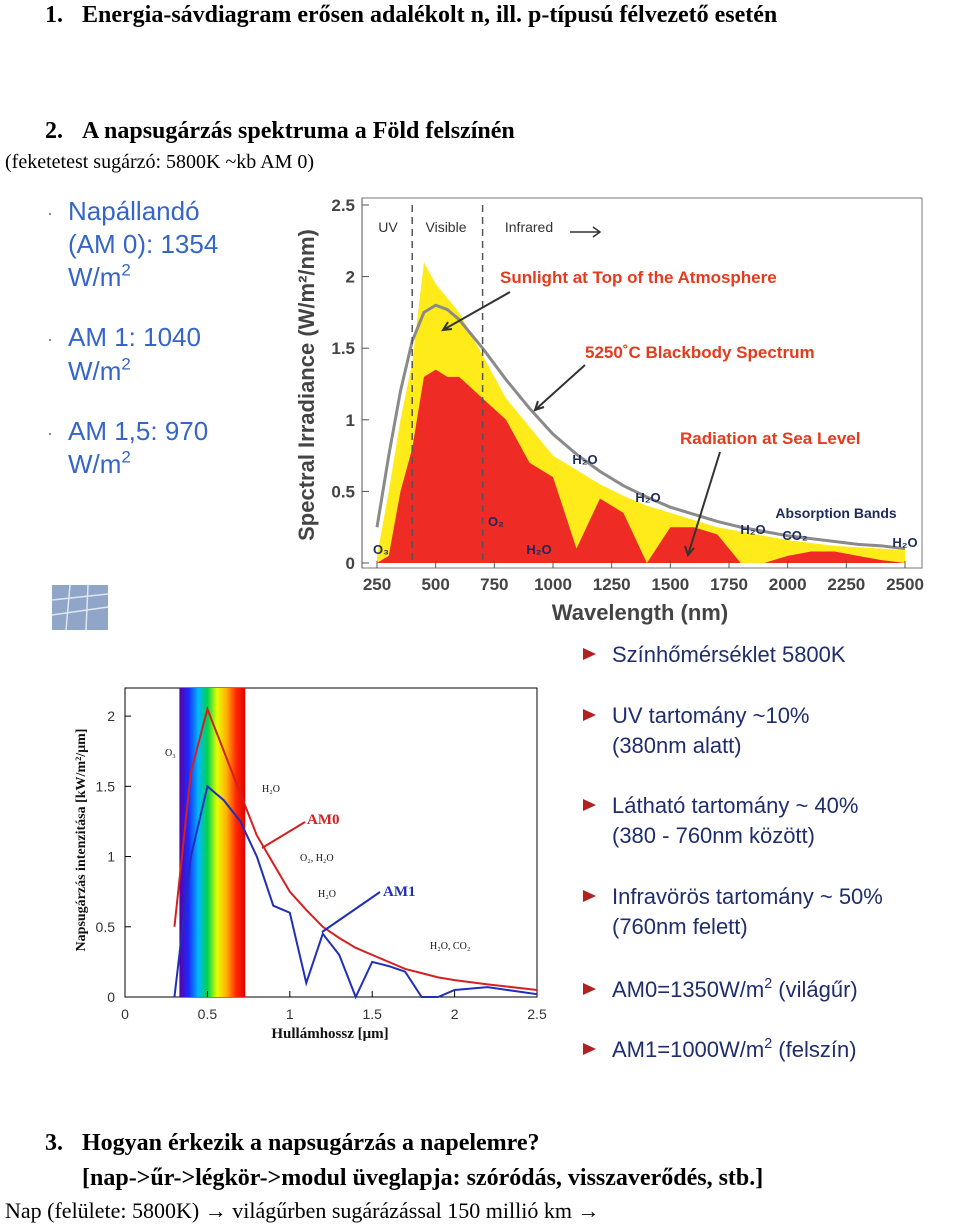 This screenshot has height=1226, width=960. I want to click on bullet-line-main: Infravörös tartomány ~ 50%, so click(747, 896).